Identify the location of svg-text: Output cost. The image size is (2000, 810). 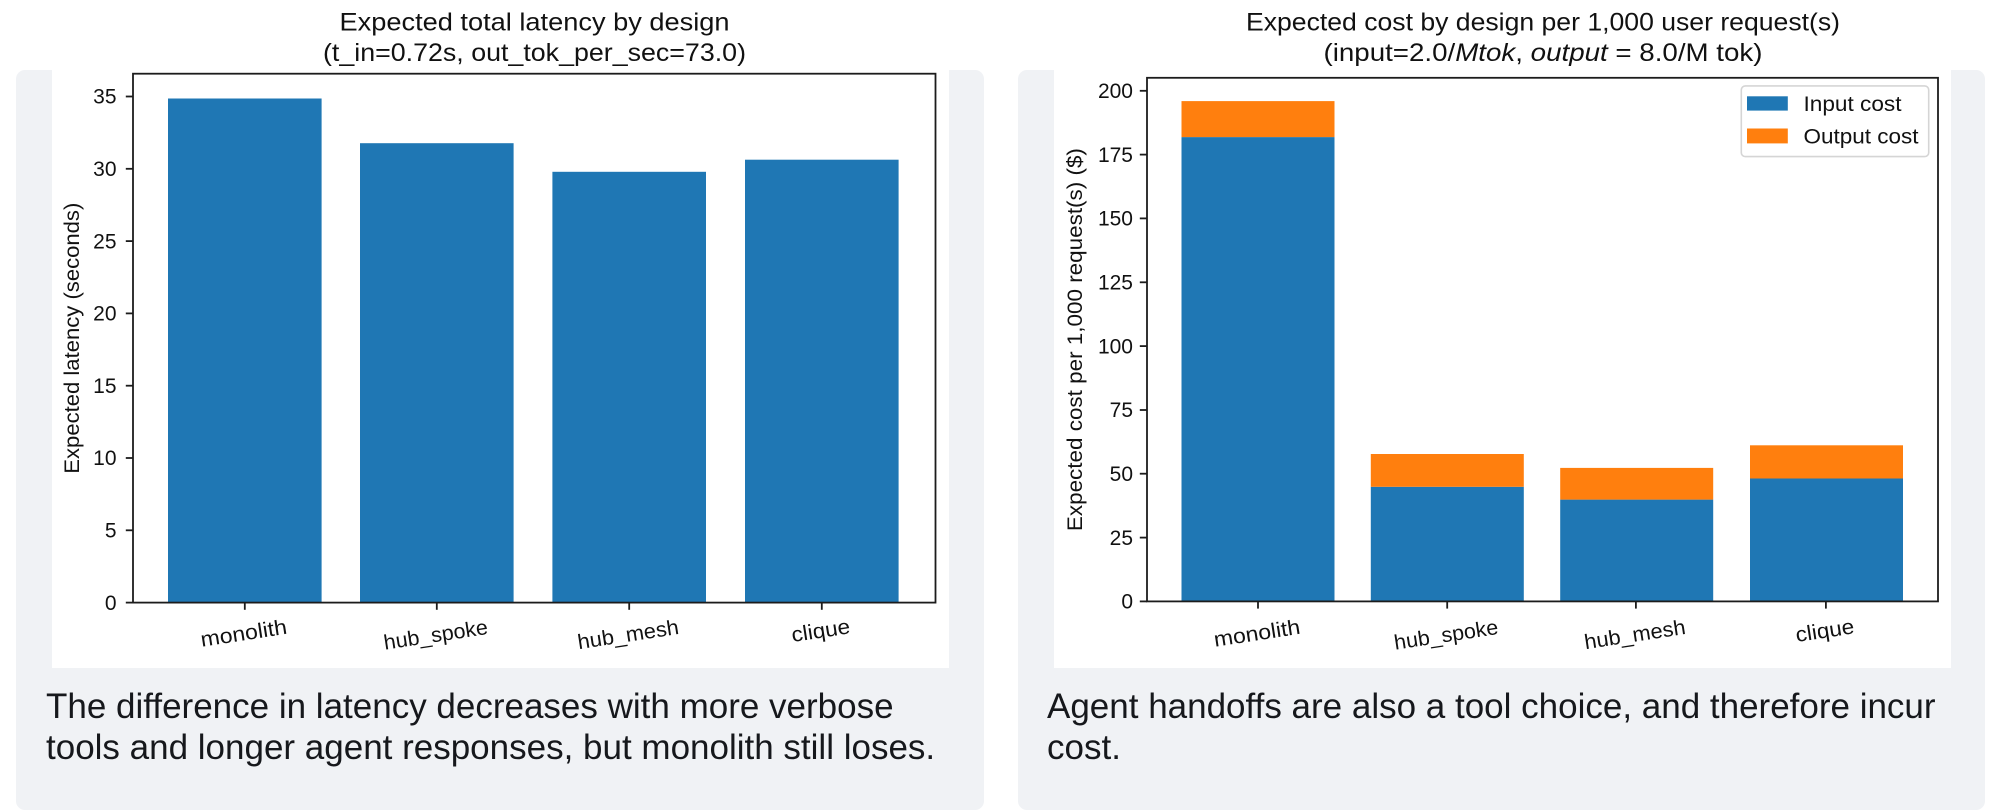
(1861, 136).